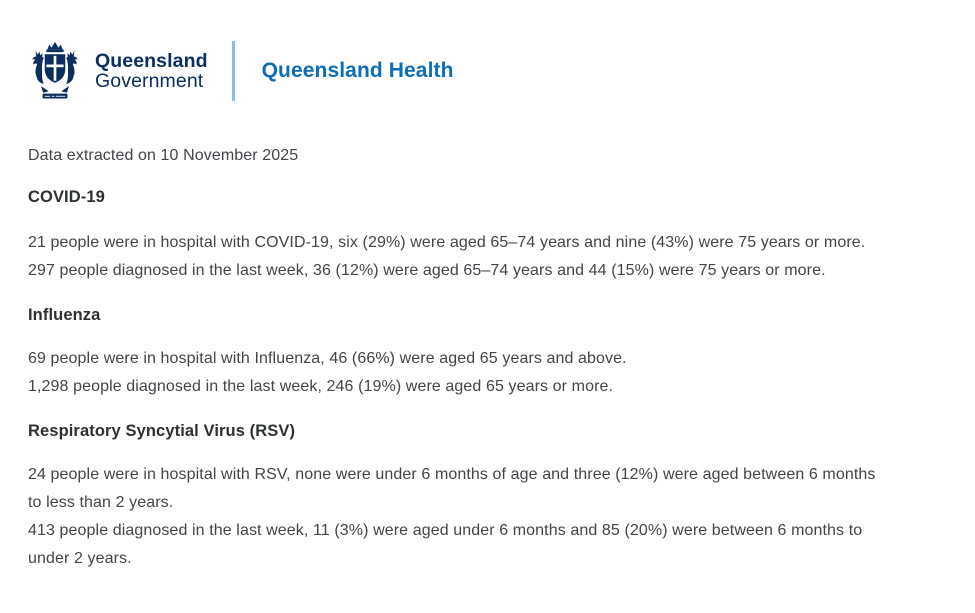  I want to click on data-extracted-date: Data extracted on 10 November 2025, so click(163, 155).